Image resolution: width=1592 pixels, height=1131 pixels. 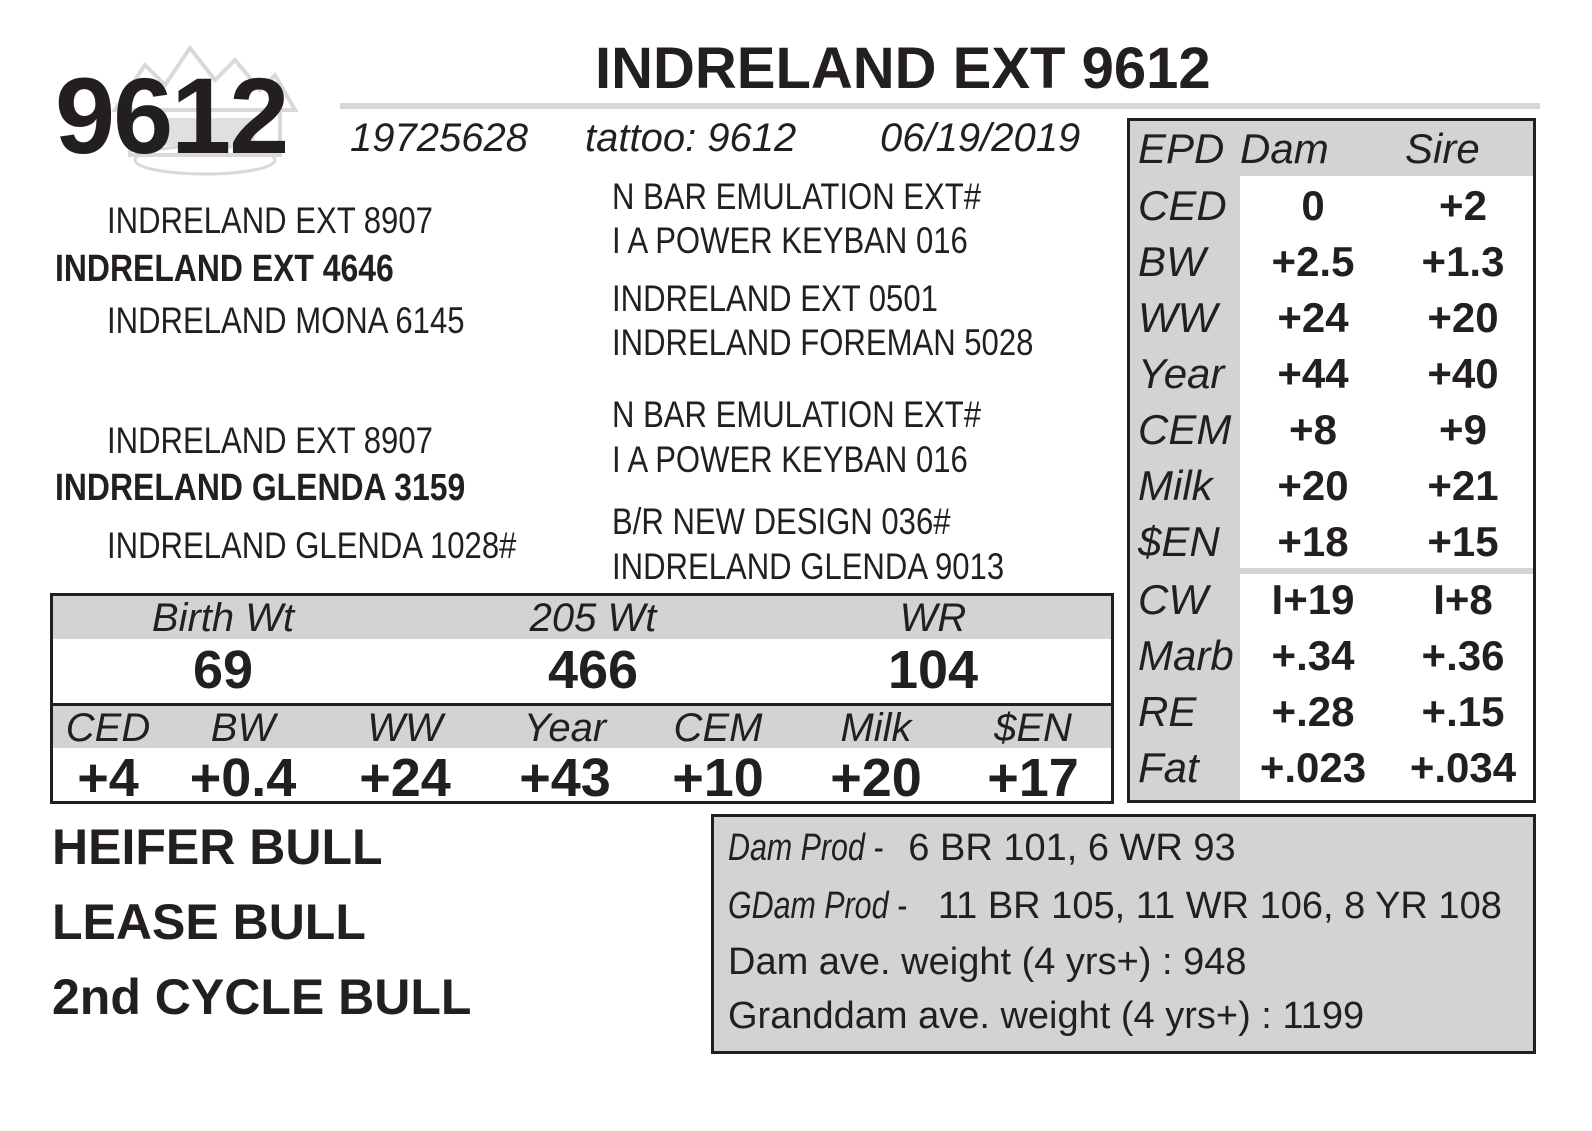 I want to click on pedigree-ddd-line2: INDRELAND GLENDA 9013, so click(x=808, y=566).